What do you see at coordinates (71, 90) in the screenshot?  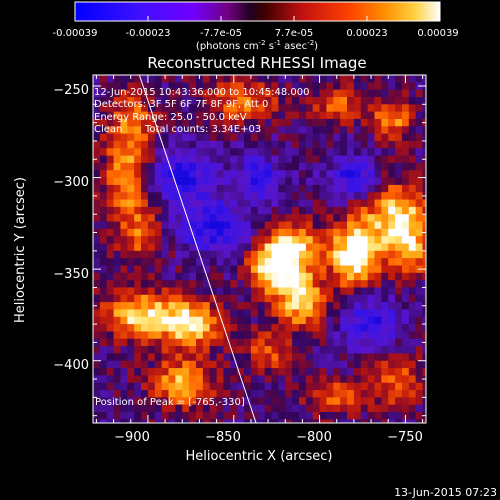 I see `y-tick-label: −250` at bounding box center [71, 90].